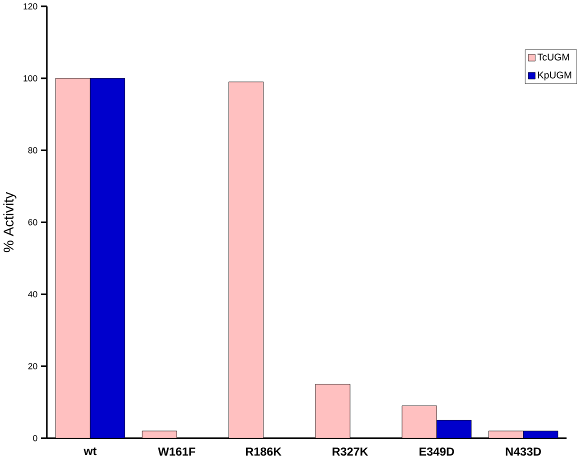 The width and height of the screenshot is (577, 459). Describe the element at coordinates (177, 451) in the screenshot. I see `x-tick-label: W161F` at that location.